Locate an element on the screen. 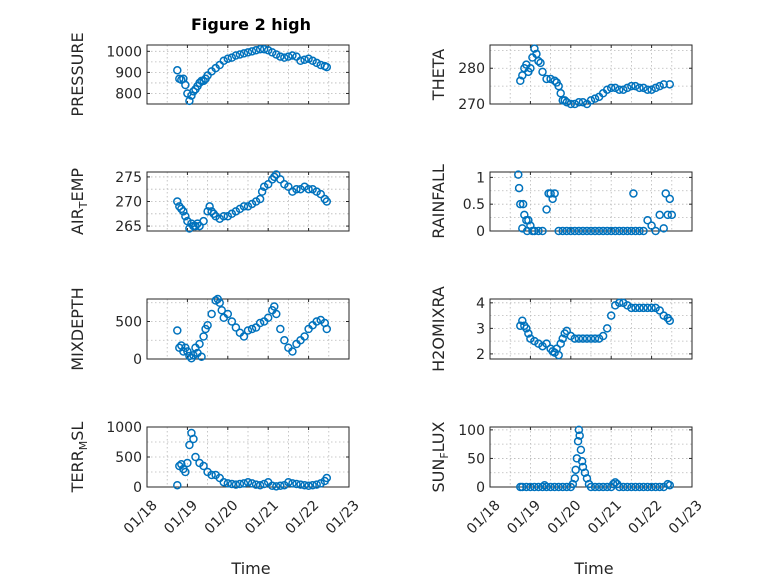 This screenshot has height=583, width=778. y-axis-label: AIRTEMP is located at coordinates (79, 201).